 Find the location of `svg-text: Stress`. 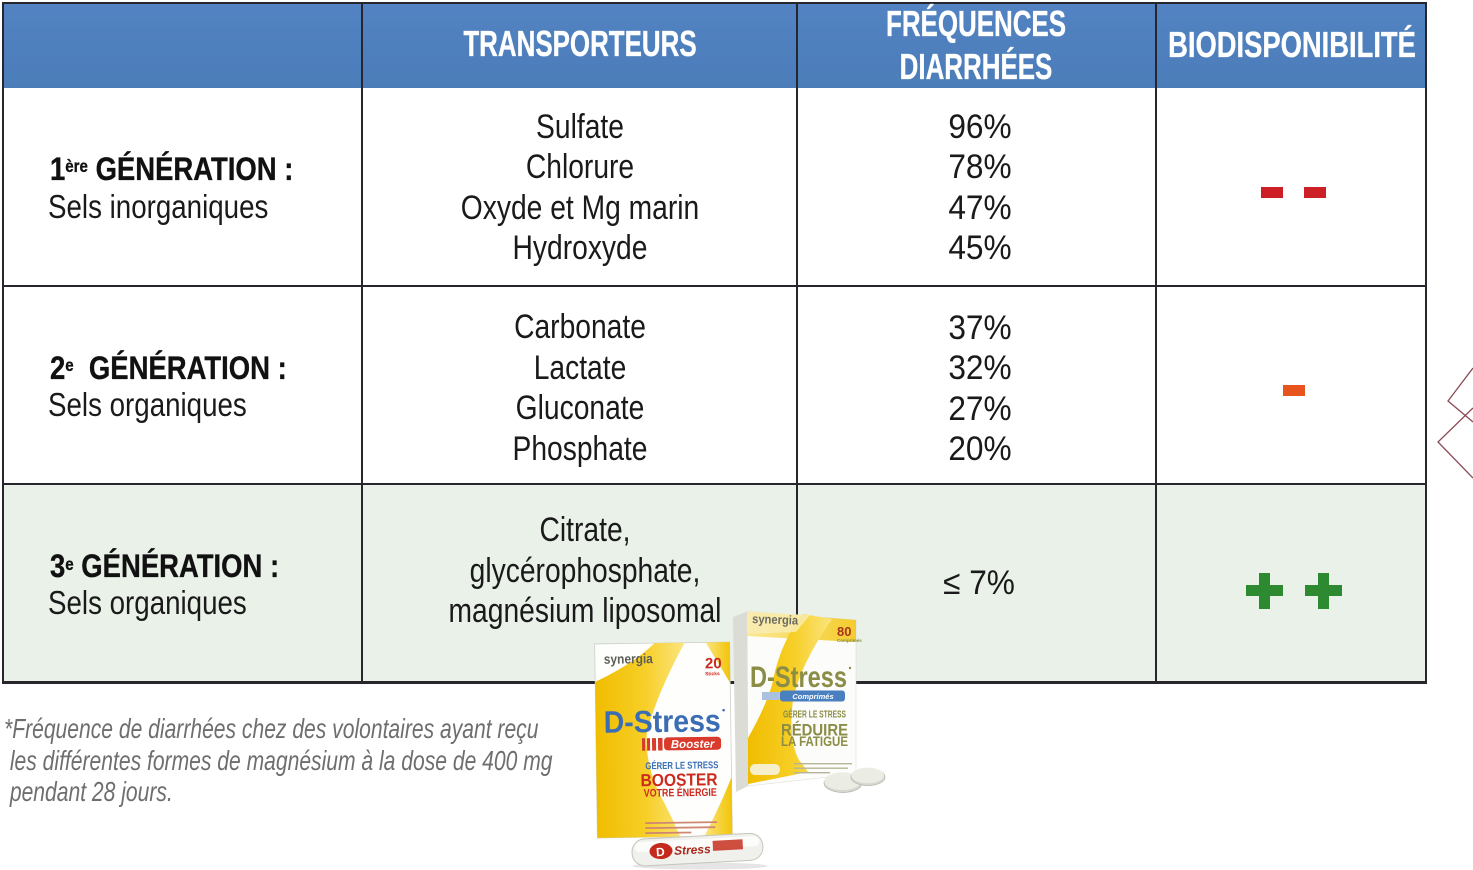

svg-text: Stress is located at coordinates (693, 850).